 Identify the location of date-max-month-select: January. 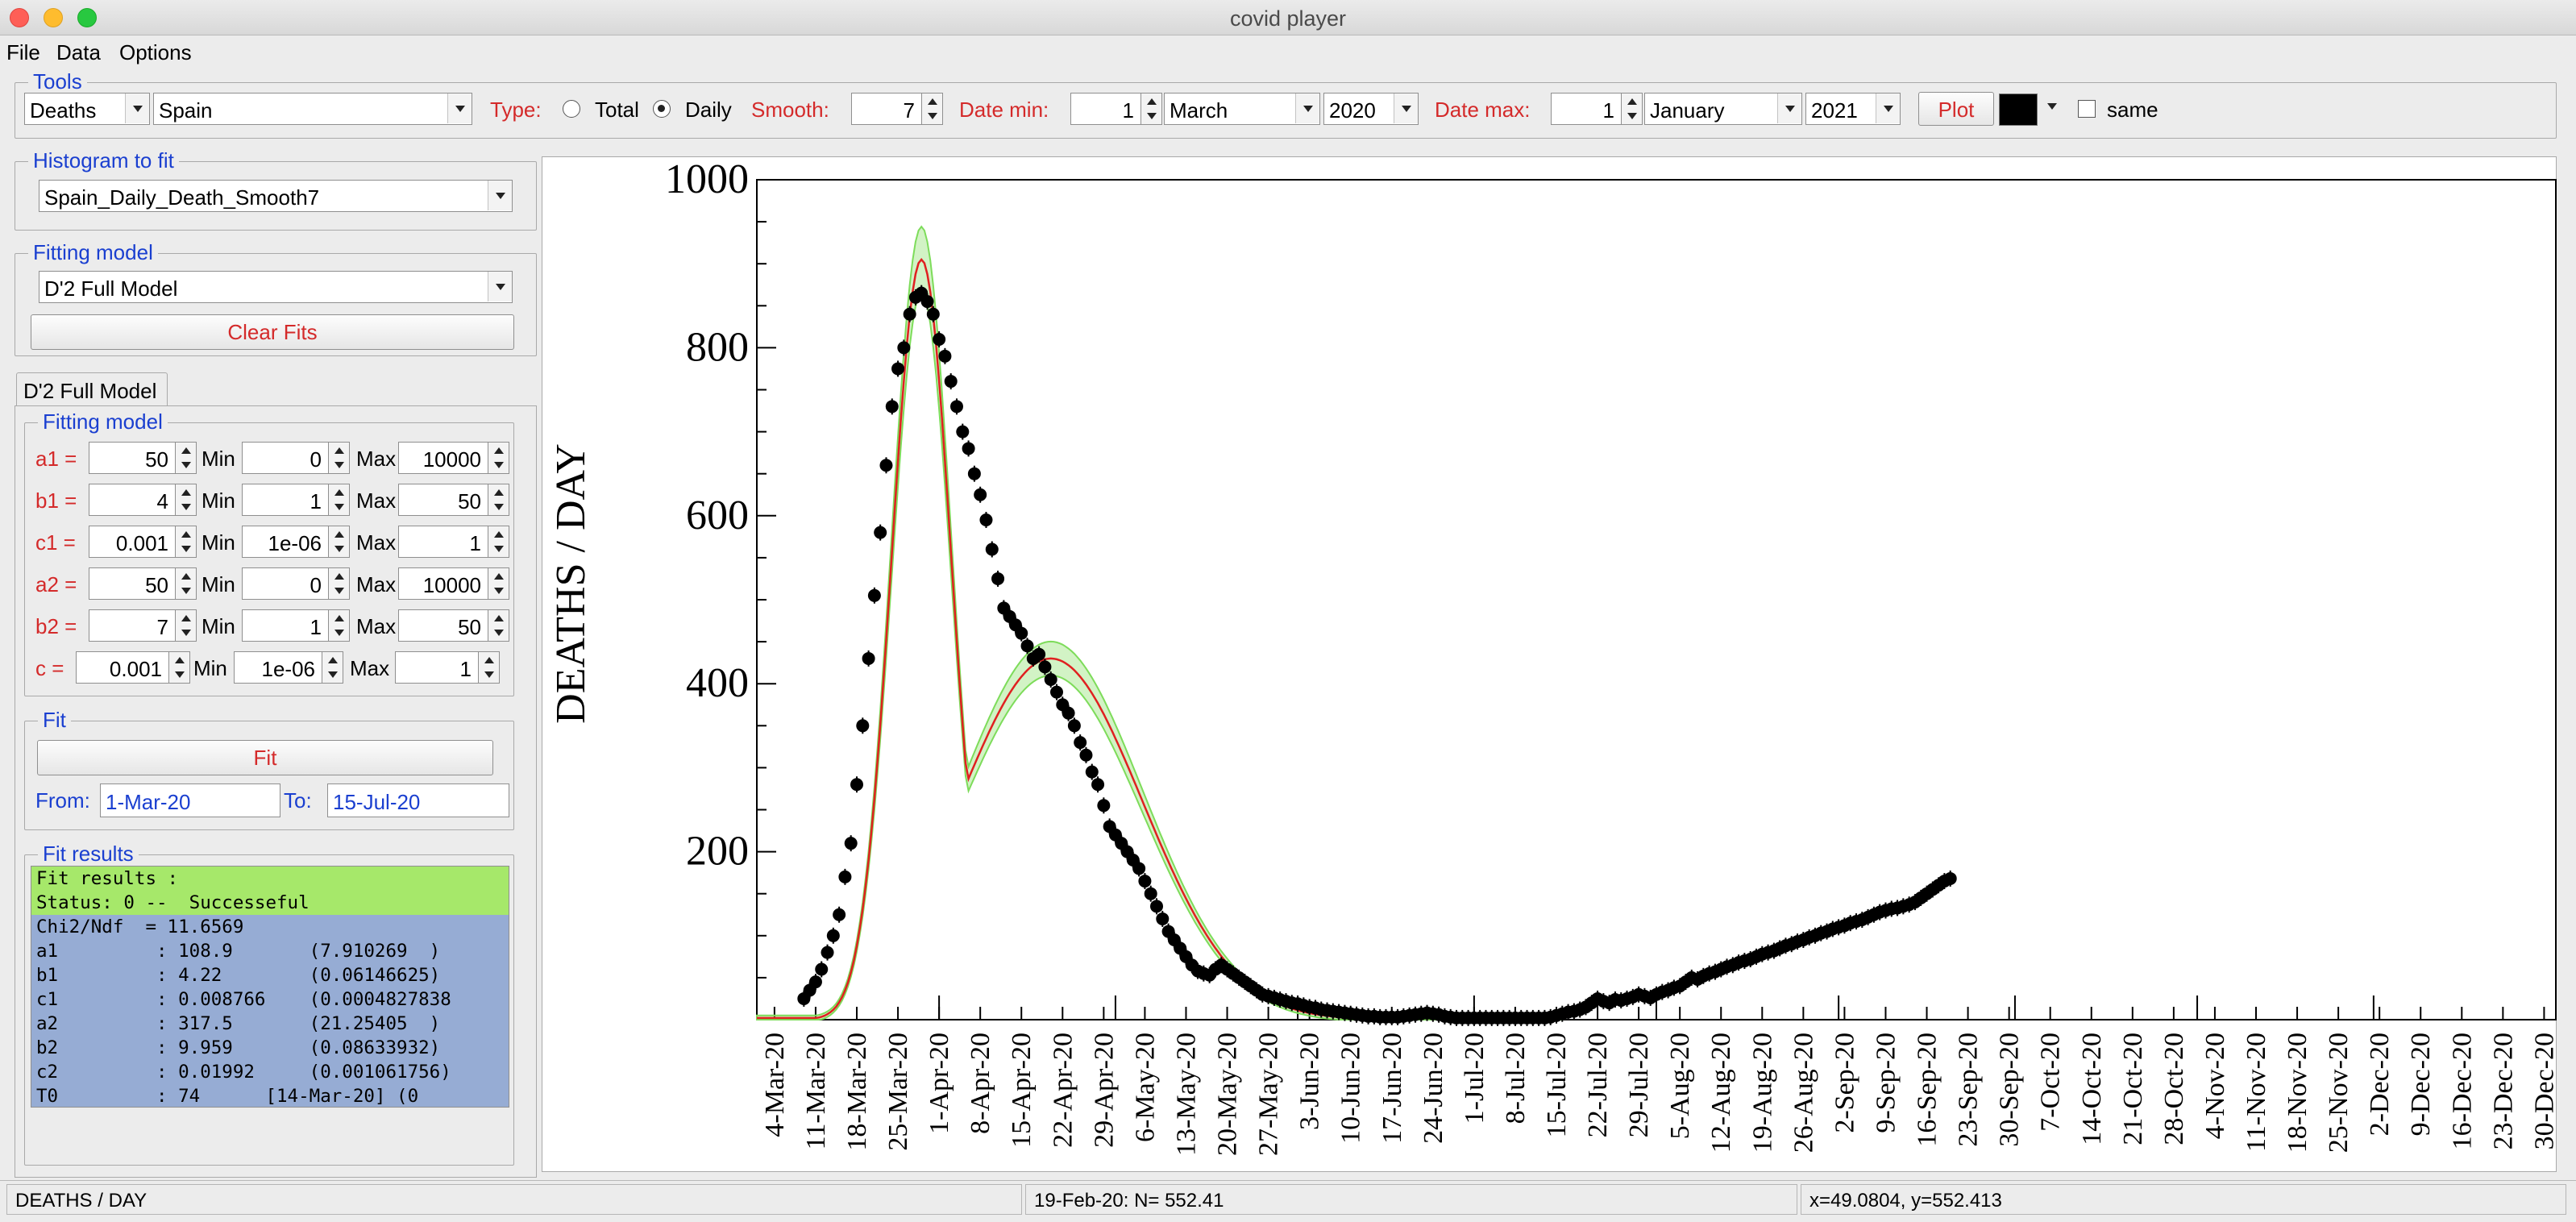
(1723, 109).